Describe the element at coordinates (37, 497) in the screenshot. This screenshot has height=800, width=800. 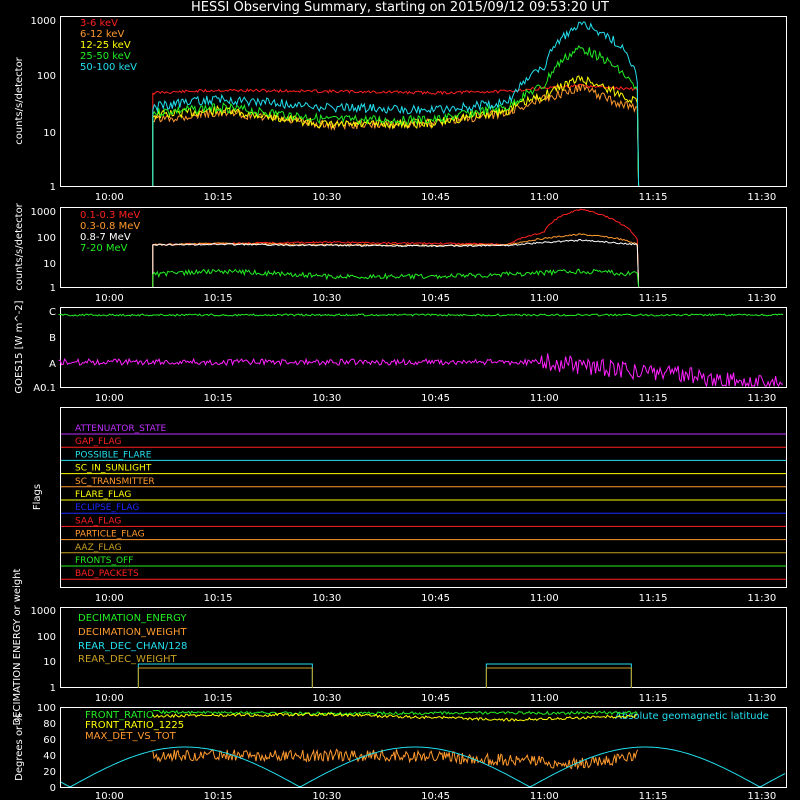
I see `flags-ylabel: Flags` at that location.